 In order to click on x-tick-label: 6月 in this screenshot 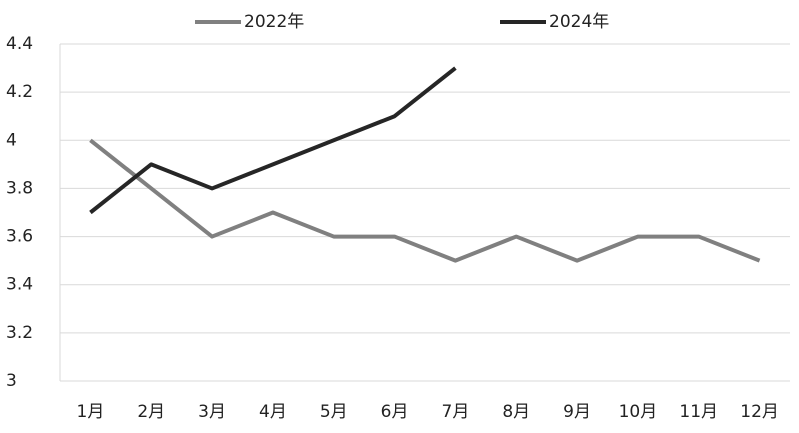, I will do `click(395, 412)`.